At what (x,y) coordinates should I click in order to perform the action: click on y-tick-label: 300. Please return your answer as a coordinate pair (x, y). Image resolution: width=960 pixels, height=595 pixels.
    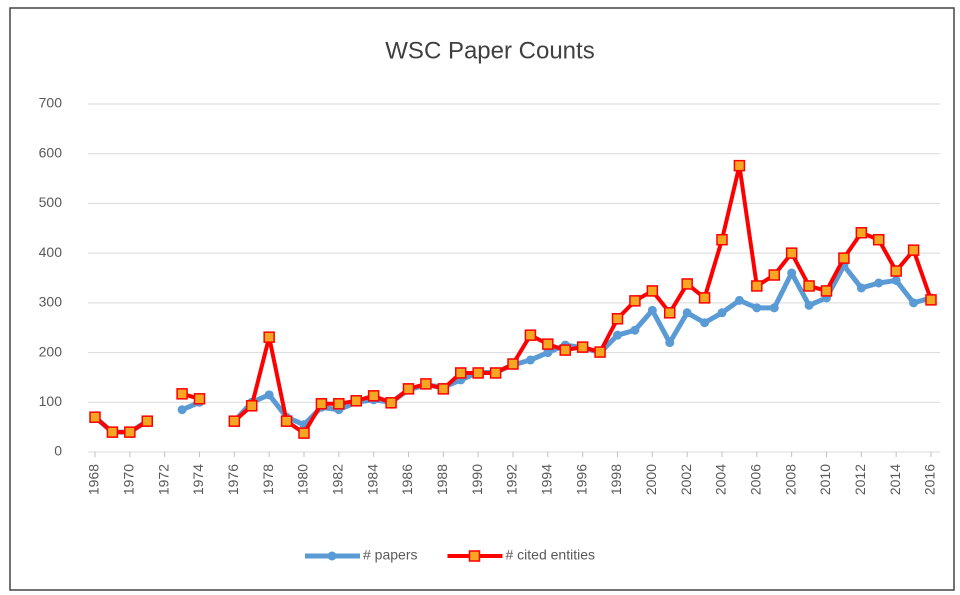
    Looking at the image, I should click on (51, 302).